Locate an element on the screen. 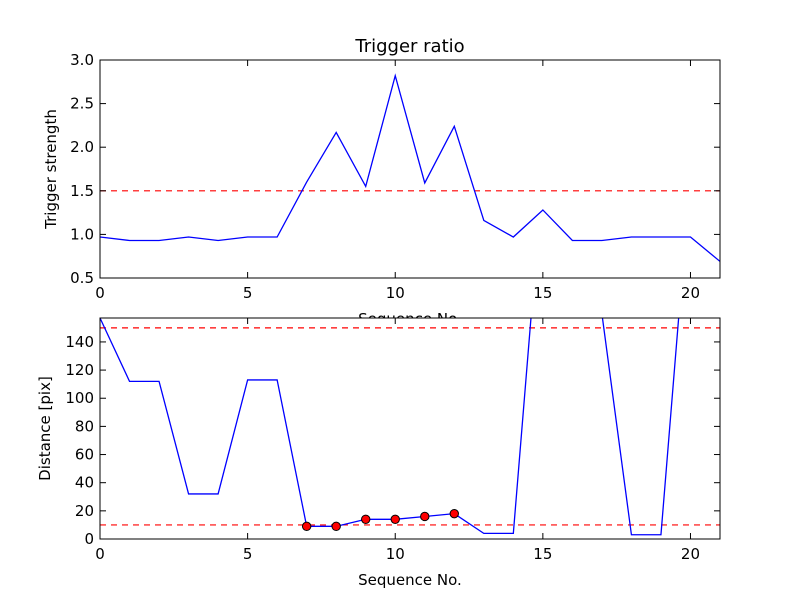 Image resolution: width=800 pixels, height=600 pixels. chart-title: Trigger ratio is located at coordinates (409, 46).